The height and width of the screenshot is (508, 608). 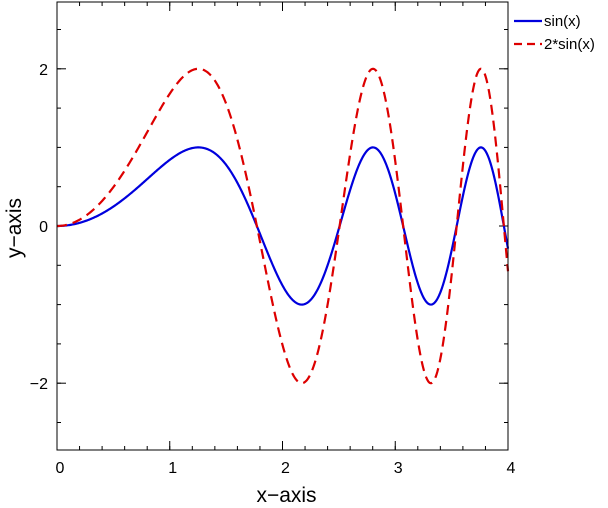 I want to click on x-tick-label: 4, so click(x=511, y=468).